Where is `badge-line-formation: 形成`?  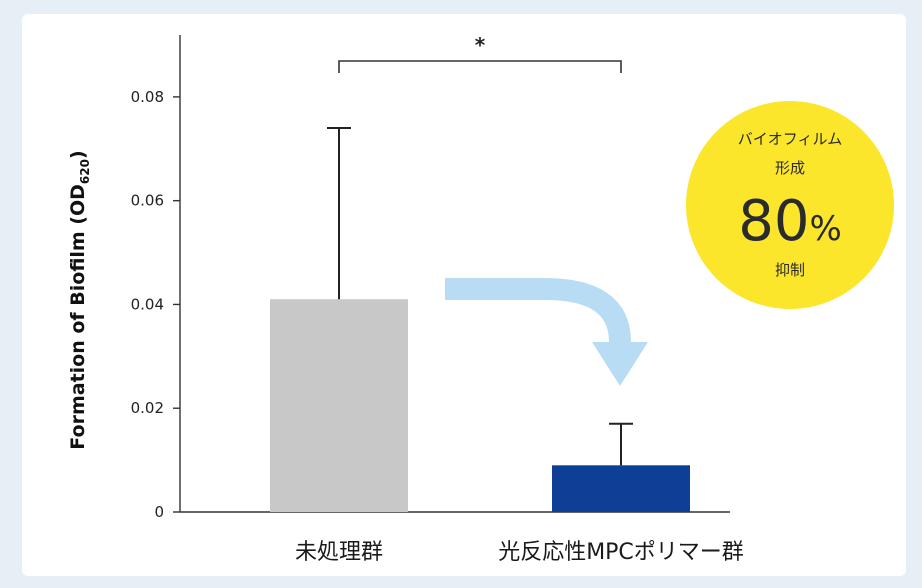
badge-line-formation: 形成 is located at coordinates (790, 168).